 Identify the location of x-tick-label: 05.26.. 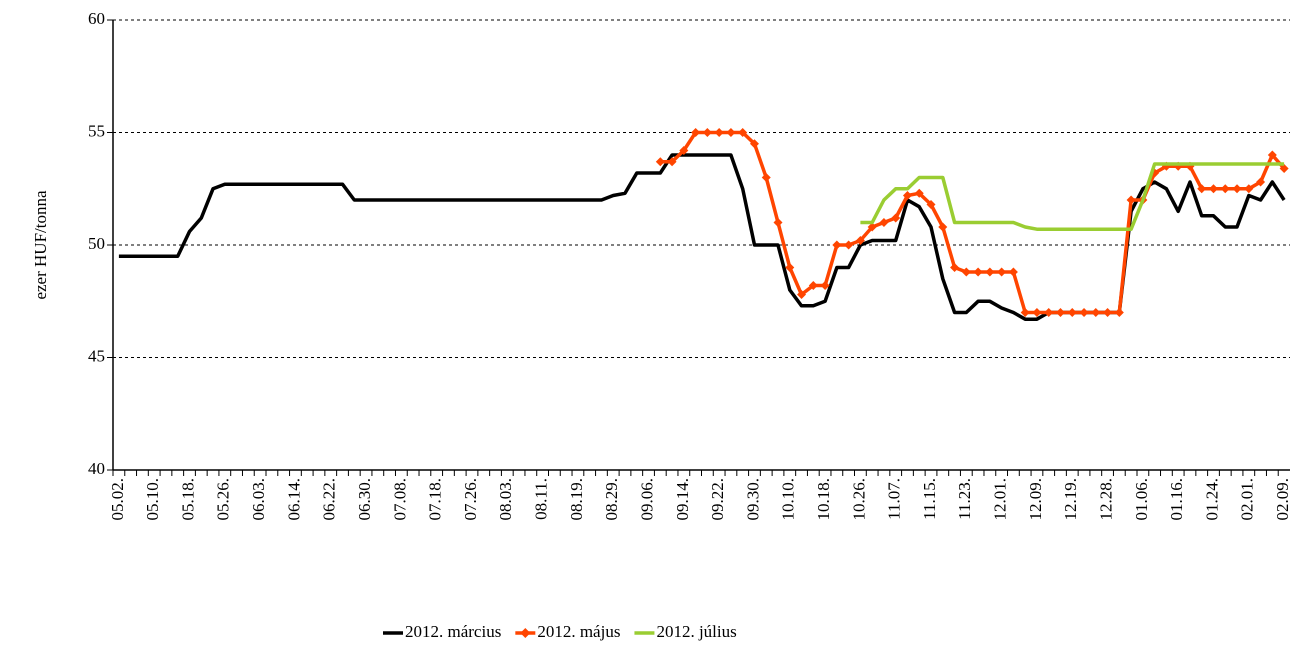
(223, 499).